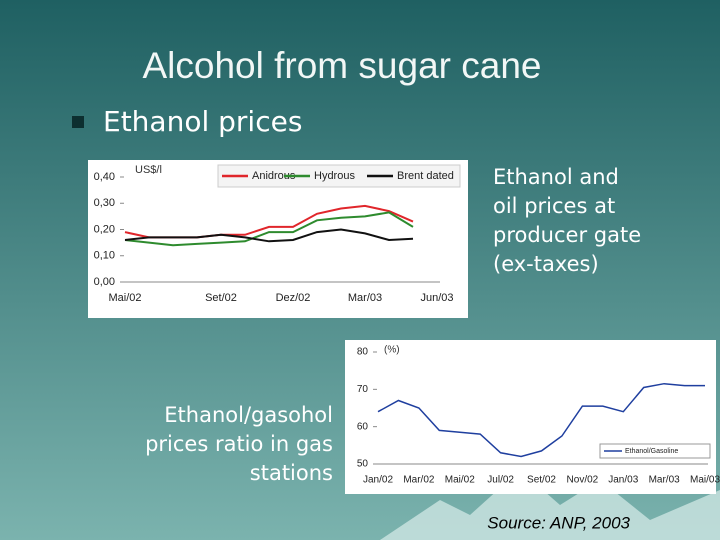  Describe the element at coordinates (291, 473) in the screenshot. I see `caption-line: stations` at that location.